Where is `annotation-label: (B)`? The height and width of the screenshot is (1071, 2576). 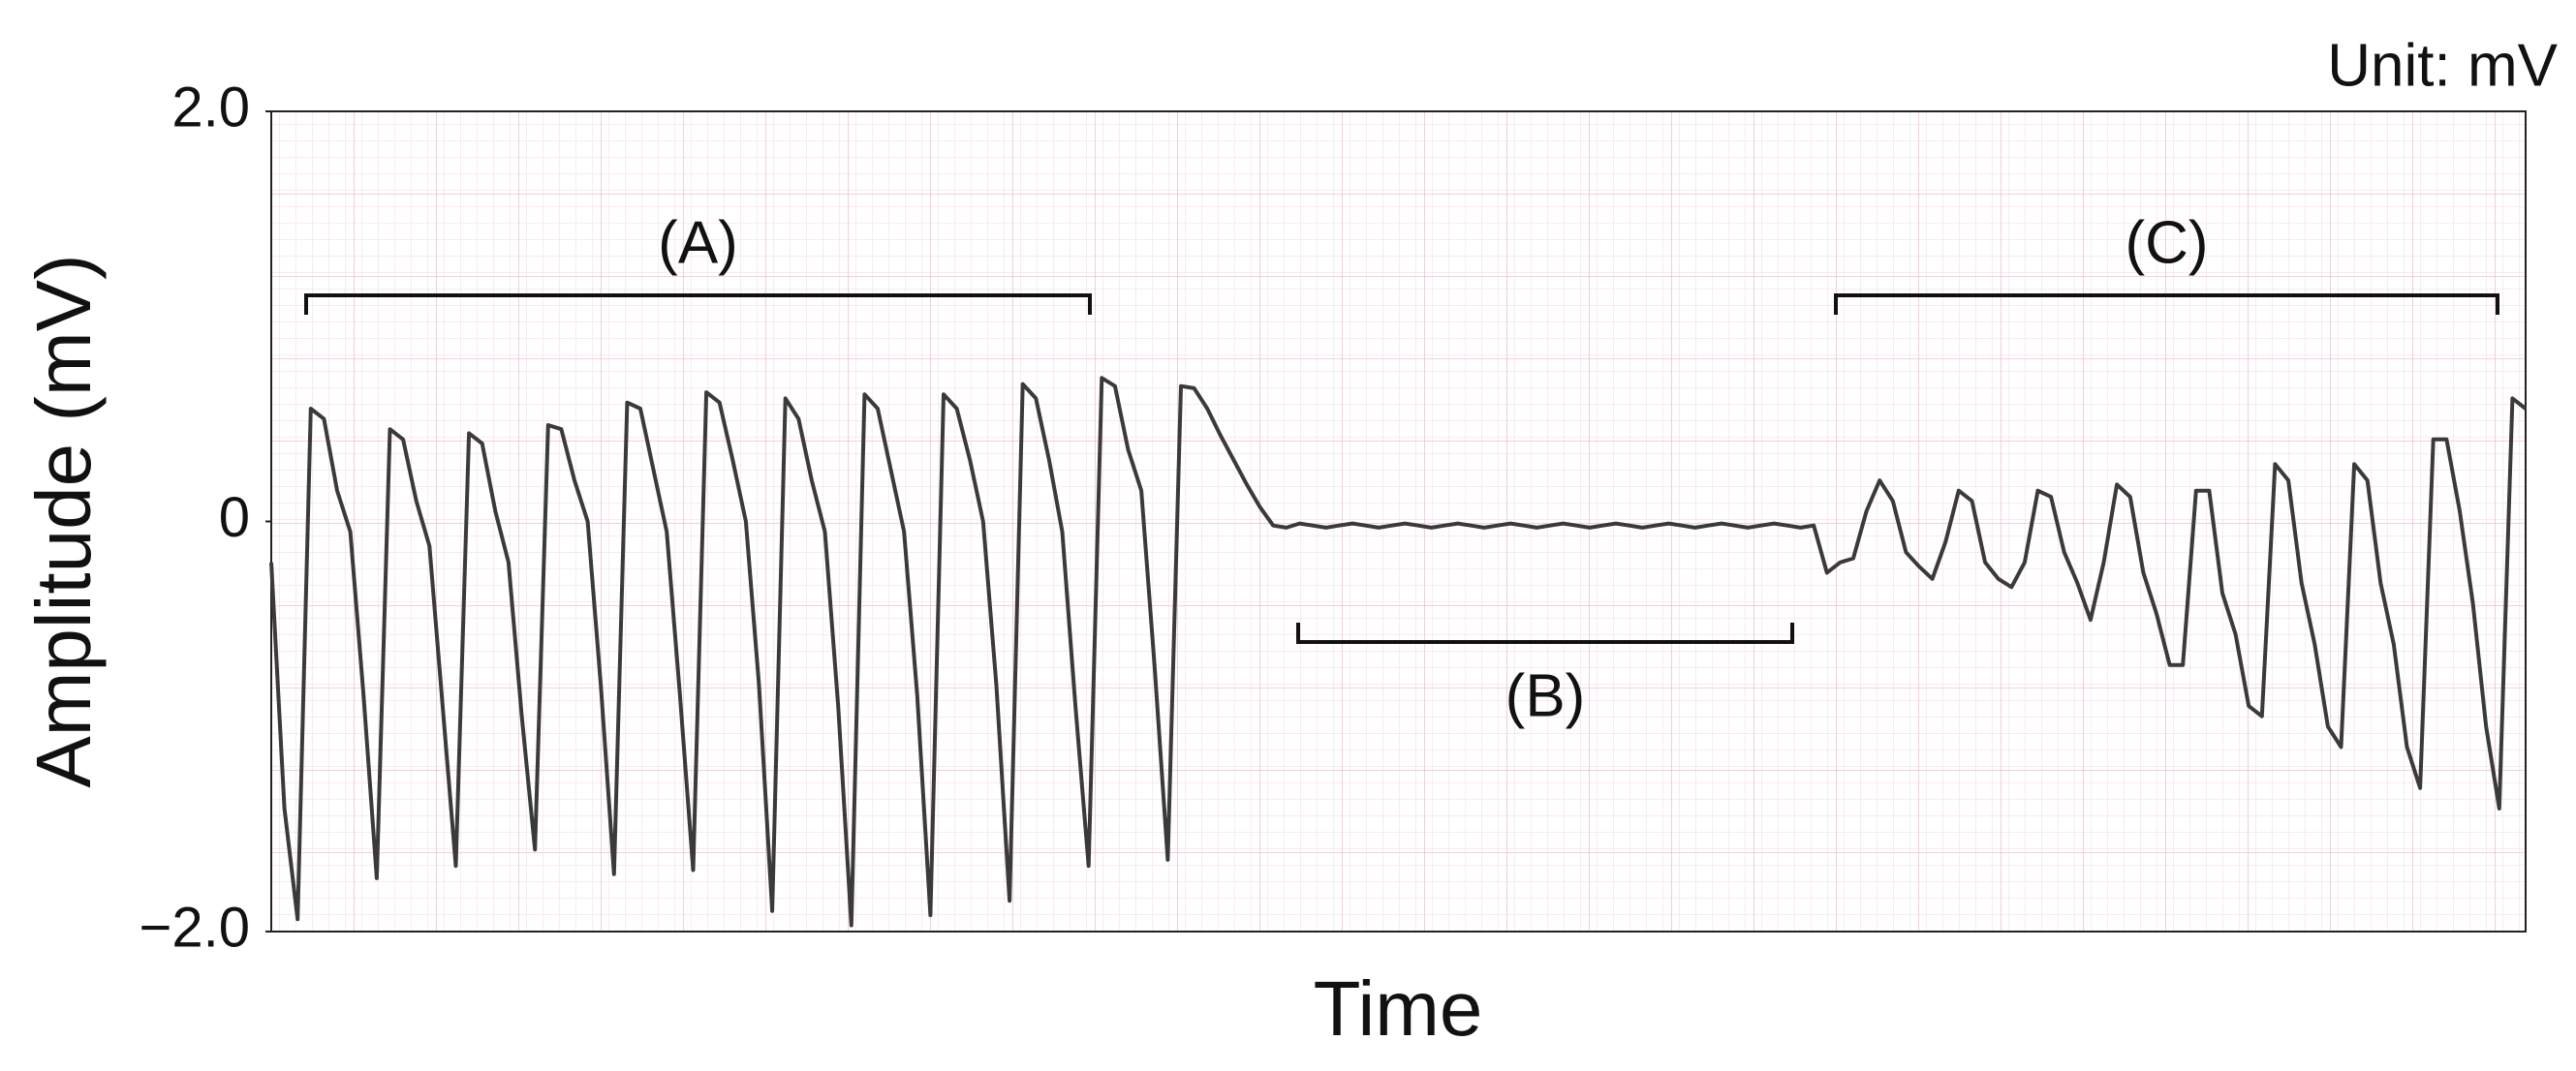 annotation-label: (B) is located at coordinates (1545, 696).